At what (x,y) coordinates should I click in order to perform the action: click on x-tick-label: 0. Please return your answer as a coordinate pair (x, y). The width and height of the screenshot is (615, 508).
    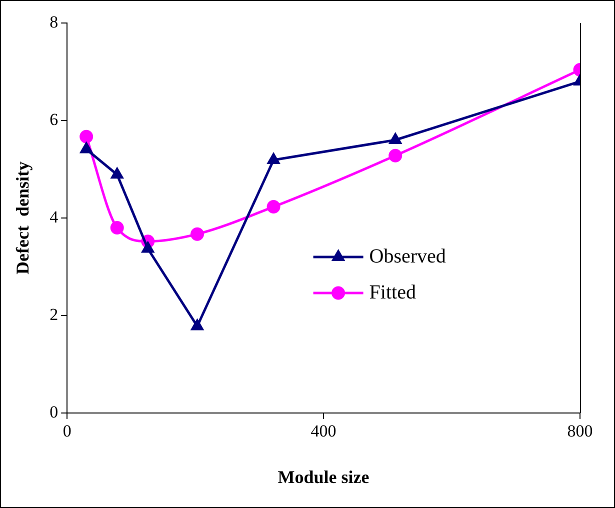
    Looking at the image, I should click on (67, 431).